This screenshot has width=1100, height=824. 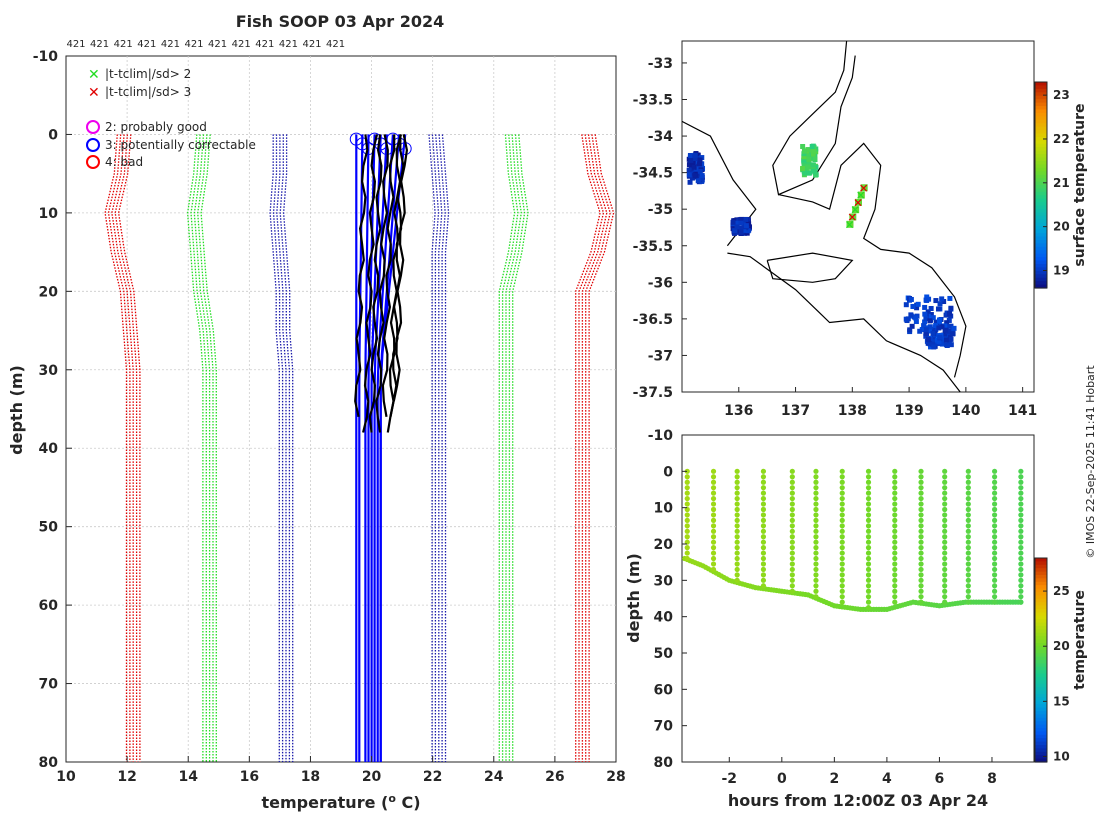 What do you see at coordinates (849, 225) in the screenshot?
I see `track-marker: ✕` at bounding box center [849, 225].